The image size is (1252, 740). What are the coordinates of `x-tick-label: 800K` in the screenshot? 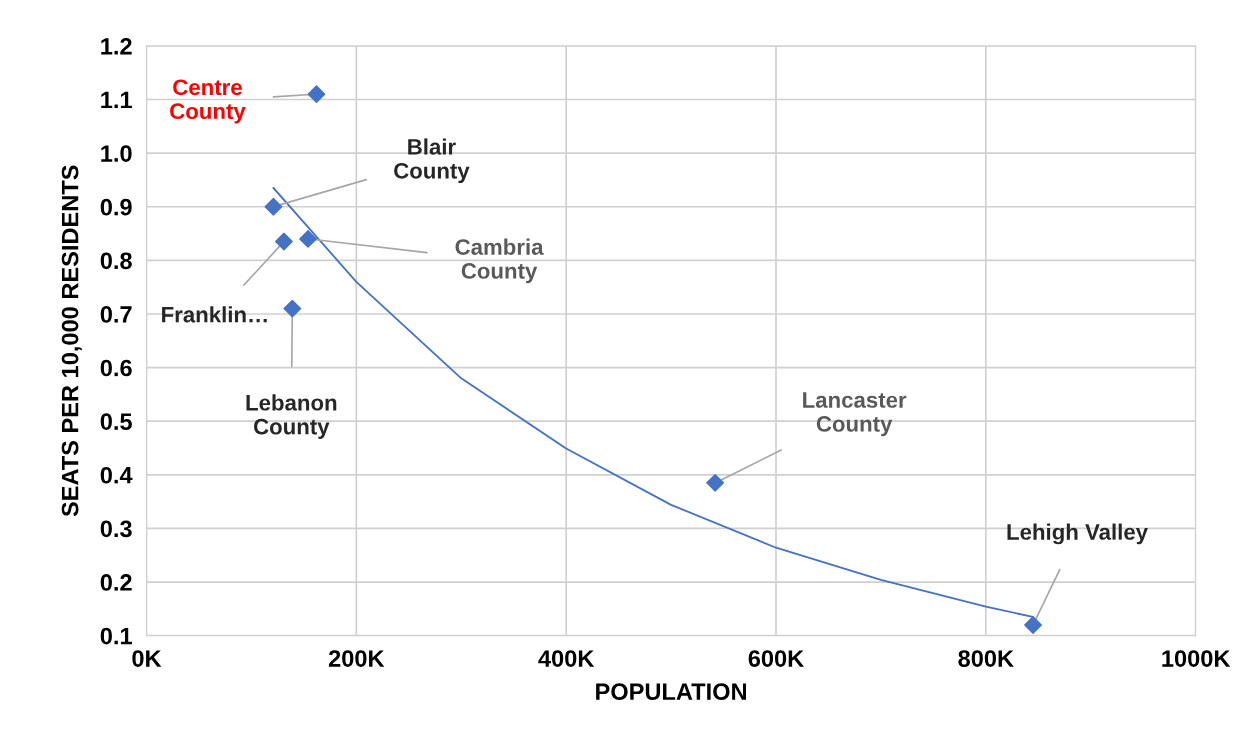 It's located at (986, 658).